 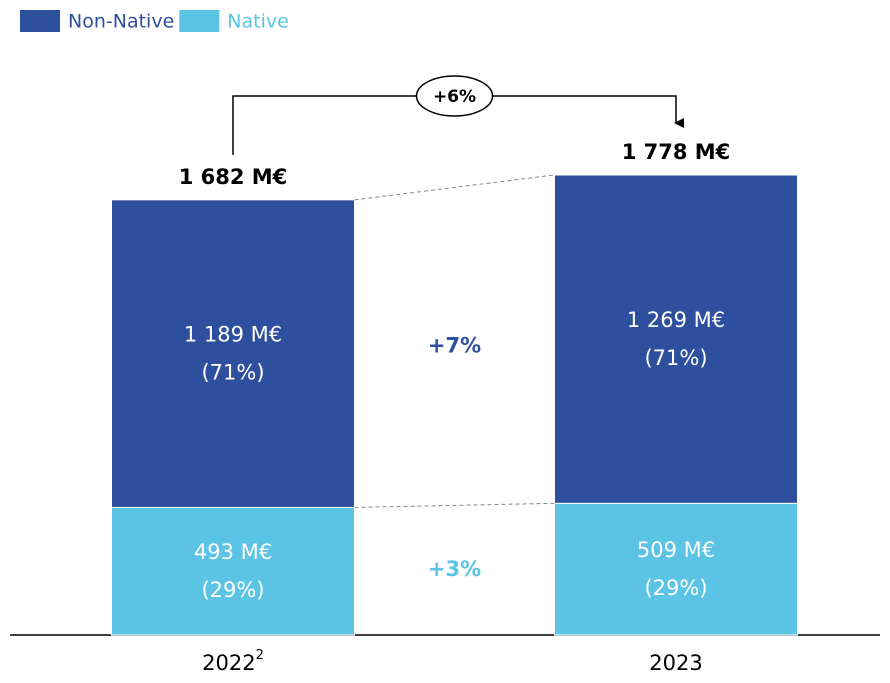 I want to click on growth-bubble, so click(x=454, y=96).